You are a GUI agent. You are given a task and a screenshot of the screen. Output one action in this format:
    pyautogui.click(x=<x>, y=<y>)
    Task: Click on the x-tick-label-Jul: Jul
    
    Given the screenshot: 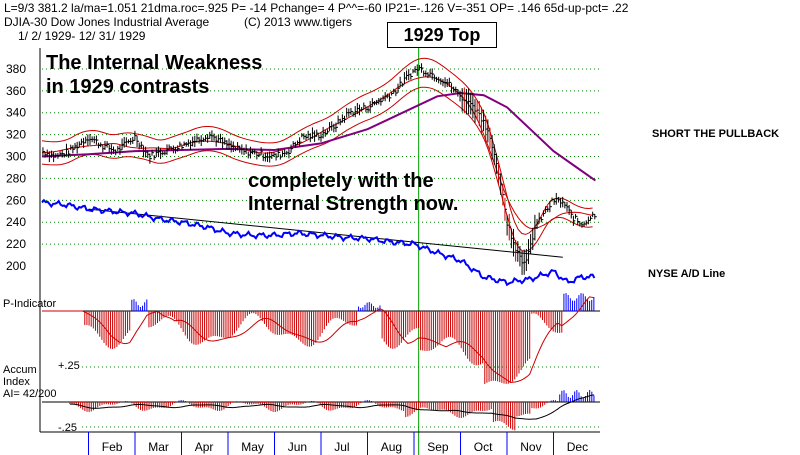 What is the action you would take?
    pyautogui.click(x=341, y=447)
    